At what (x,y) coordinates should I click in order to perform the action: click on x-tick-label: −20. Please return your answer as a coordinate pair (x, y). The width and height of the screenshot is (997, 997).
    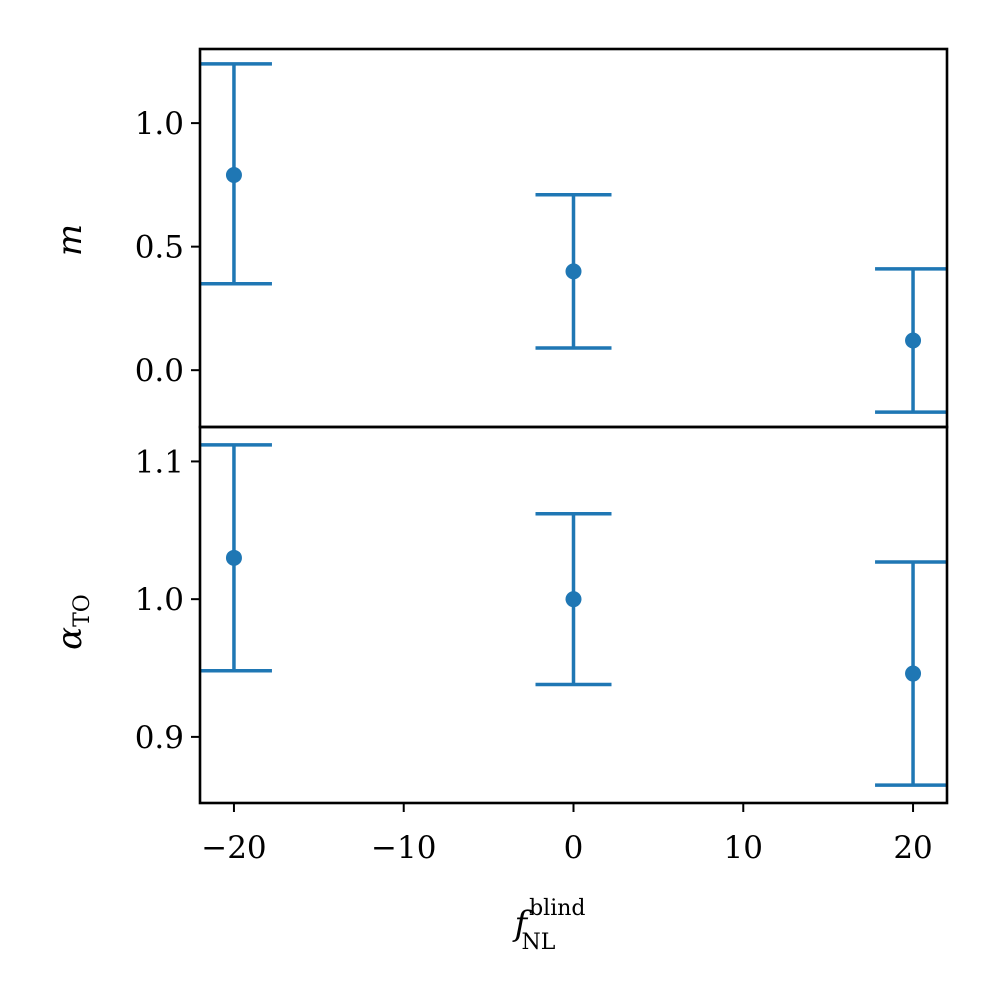
    Looking at the image, I should click on (233, 848).